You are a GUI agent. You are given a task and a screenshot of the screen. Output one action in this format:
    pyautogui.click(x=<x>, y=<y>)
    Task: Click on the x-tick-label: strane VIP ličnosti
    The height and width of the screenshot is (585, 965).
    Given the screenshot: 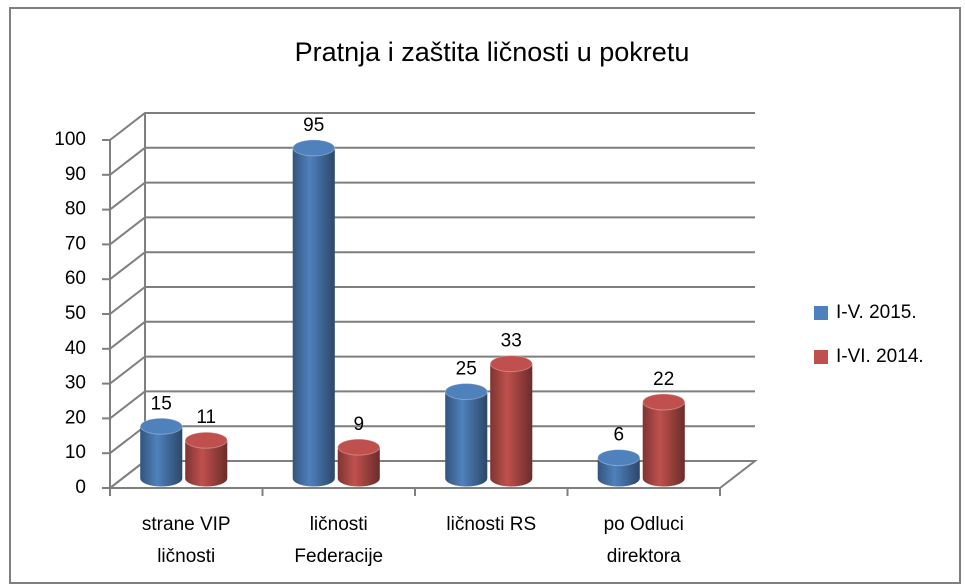 What is the action you would take?
    pyautogui.click(x=186, y=540)
    